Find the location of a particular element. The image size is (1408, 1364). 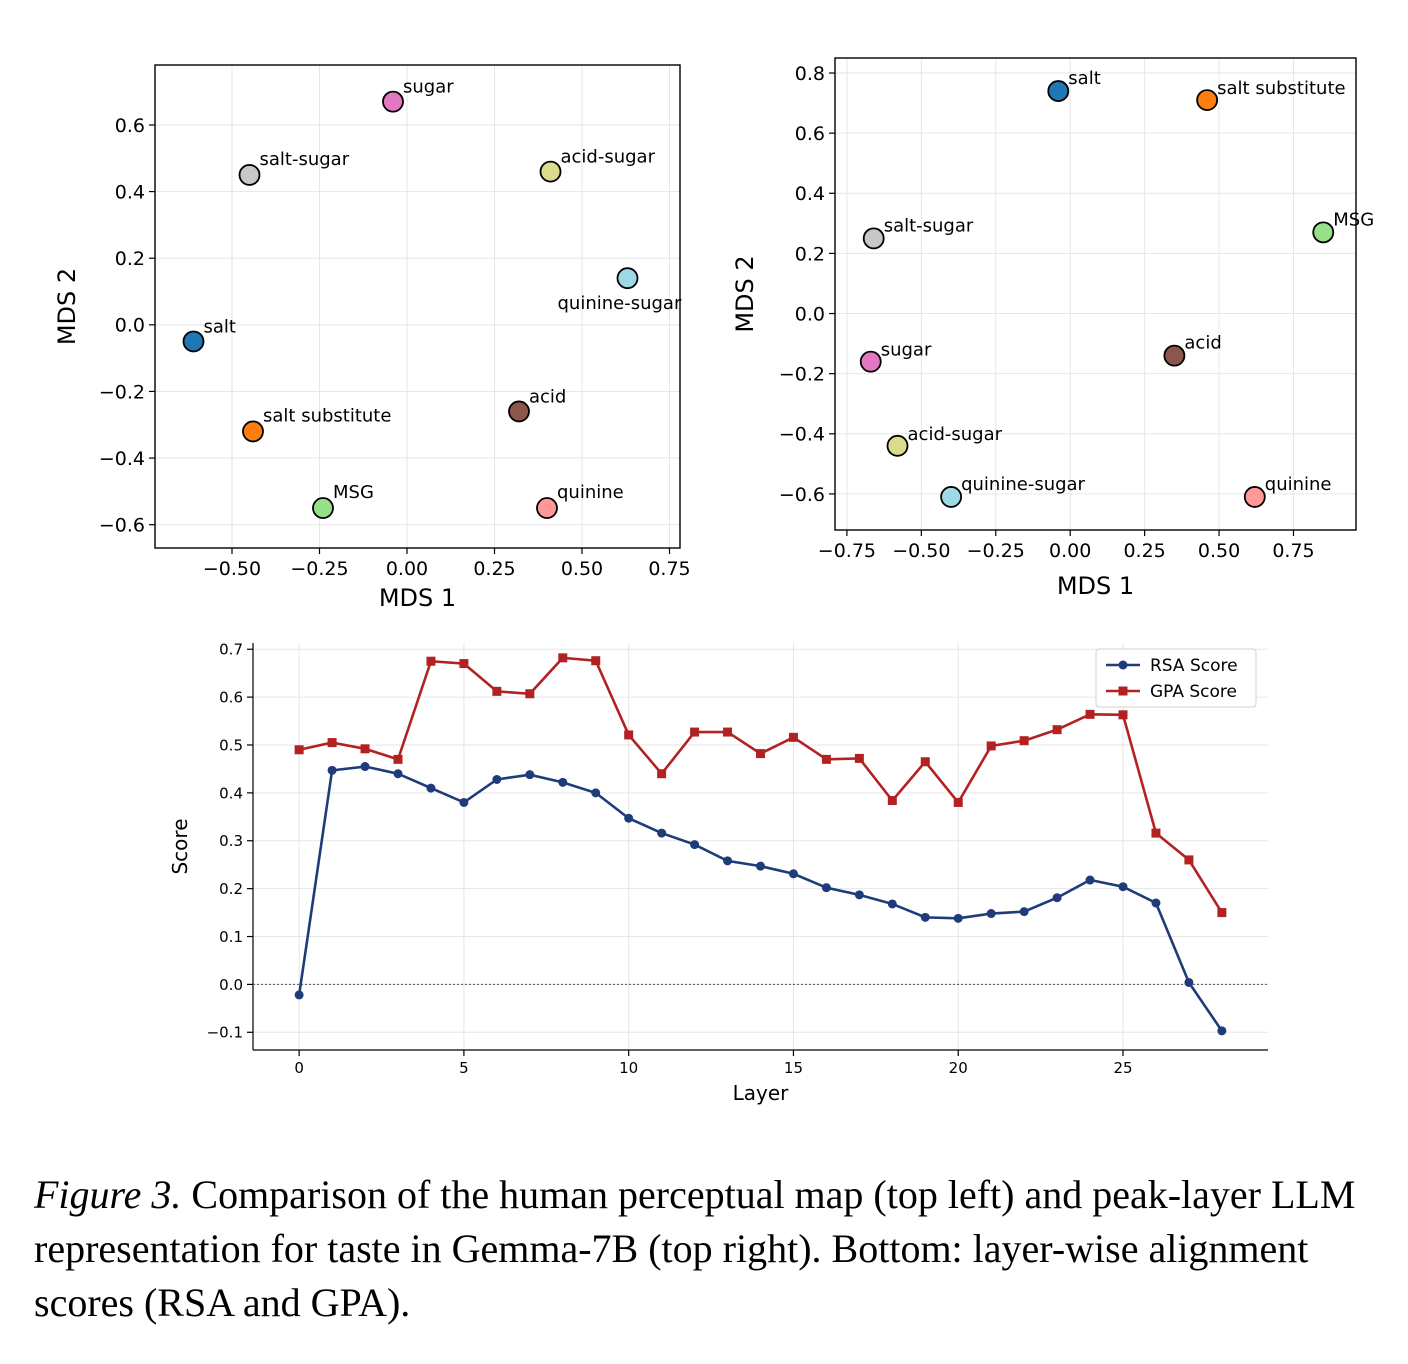

x-tick-label: 10 is located at coordinates (628, 1068).